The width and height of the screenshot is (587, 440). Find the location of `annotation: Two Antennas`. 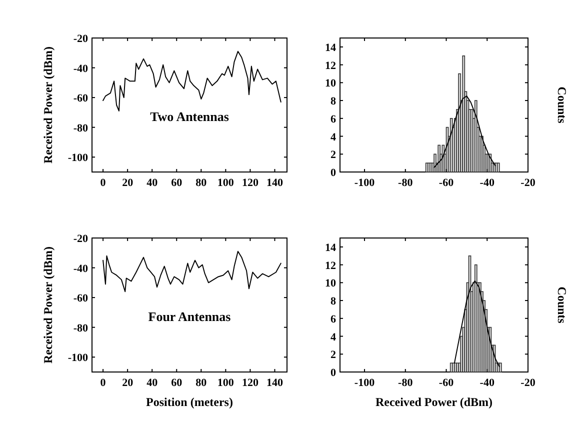

annotation: Two Antennas is located at coordinates (189, 116).